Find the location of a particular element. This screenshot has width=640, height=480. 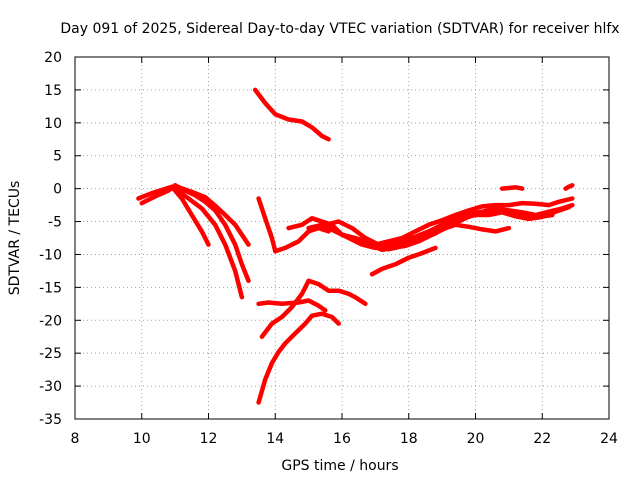

x-axis-label: GPS time / hours is located at coordinates (339, 466).